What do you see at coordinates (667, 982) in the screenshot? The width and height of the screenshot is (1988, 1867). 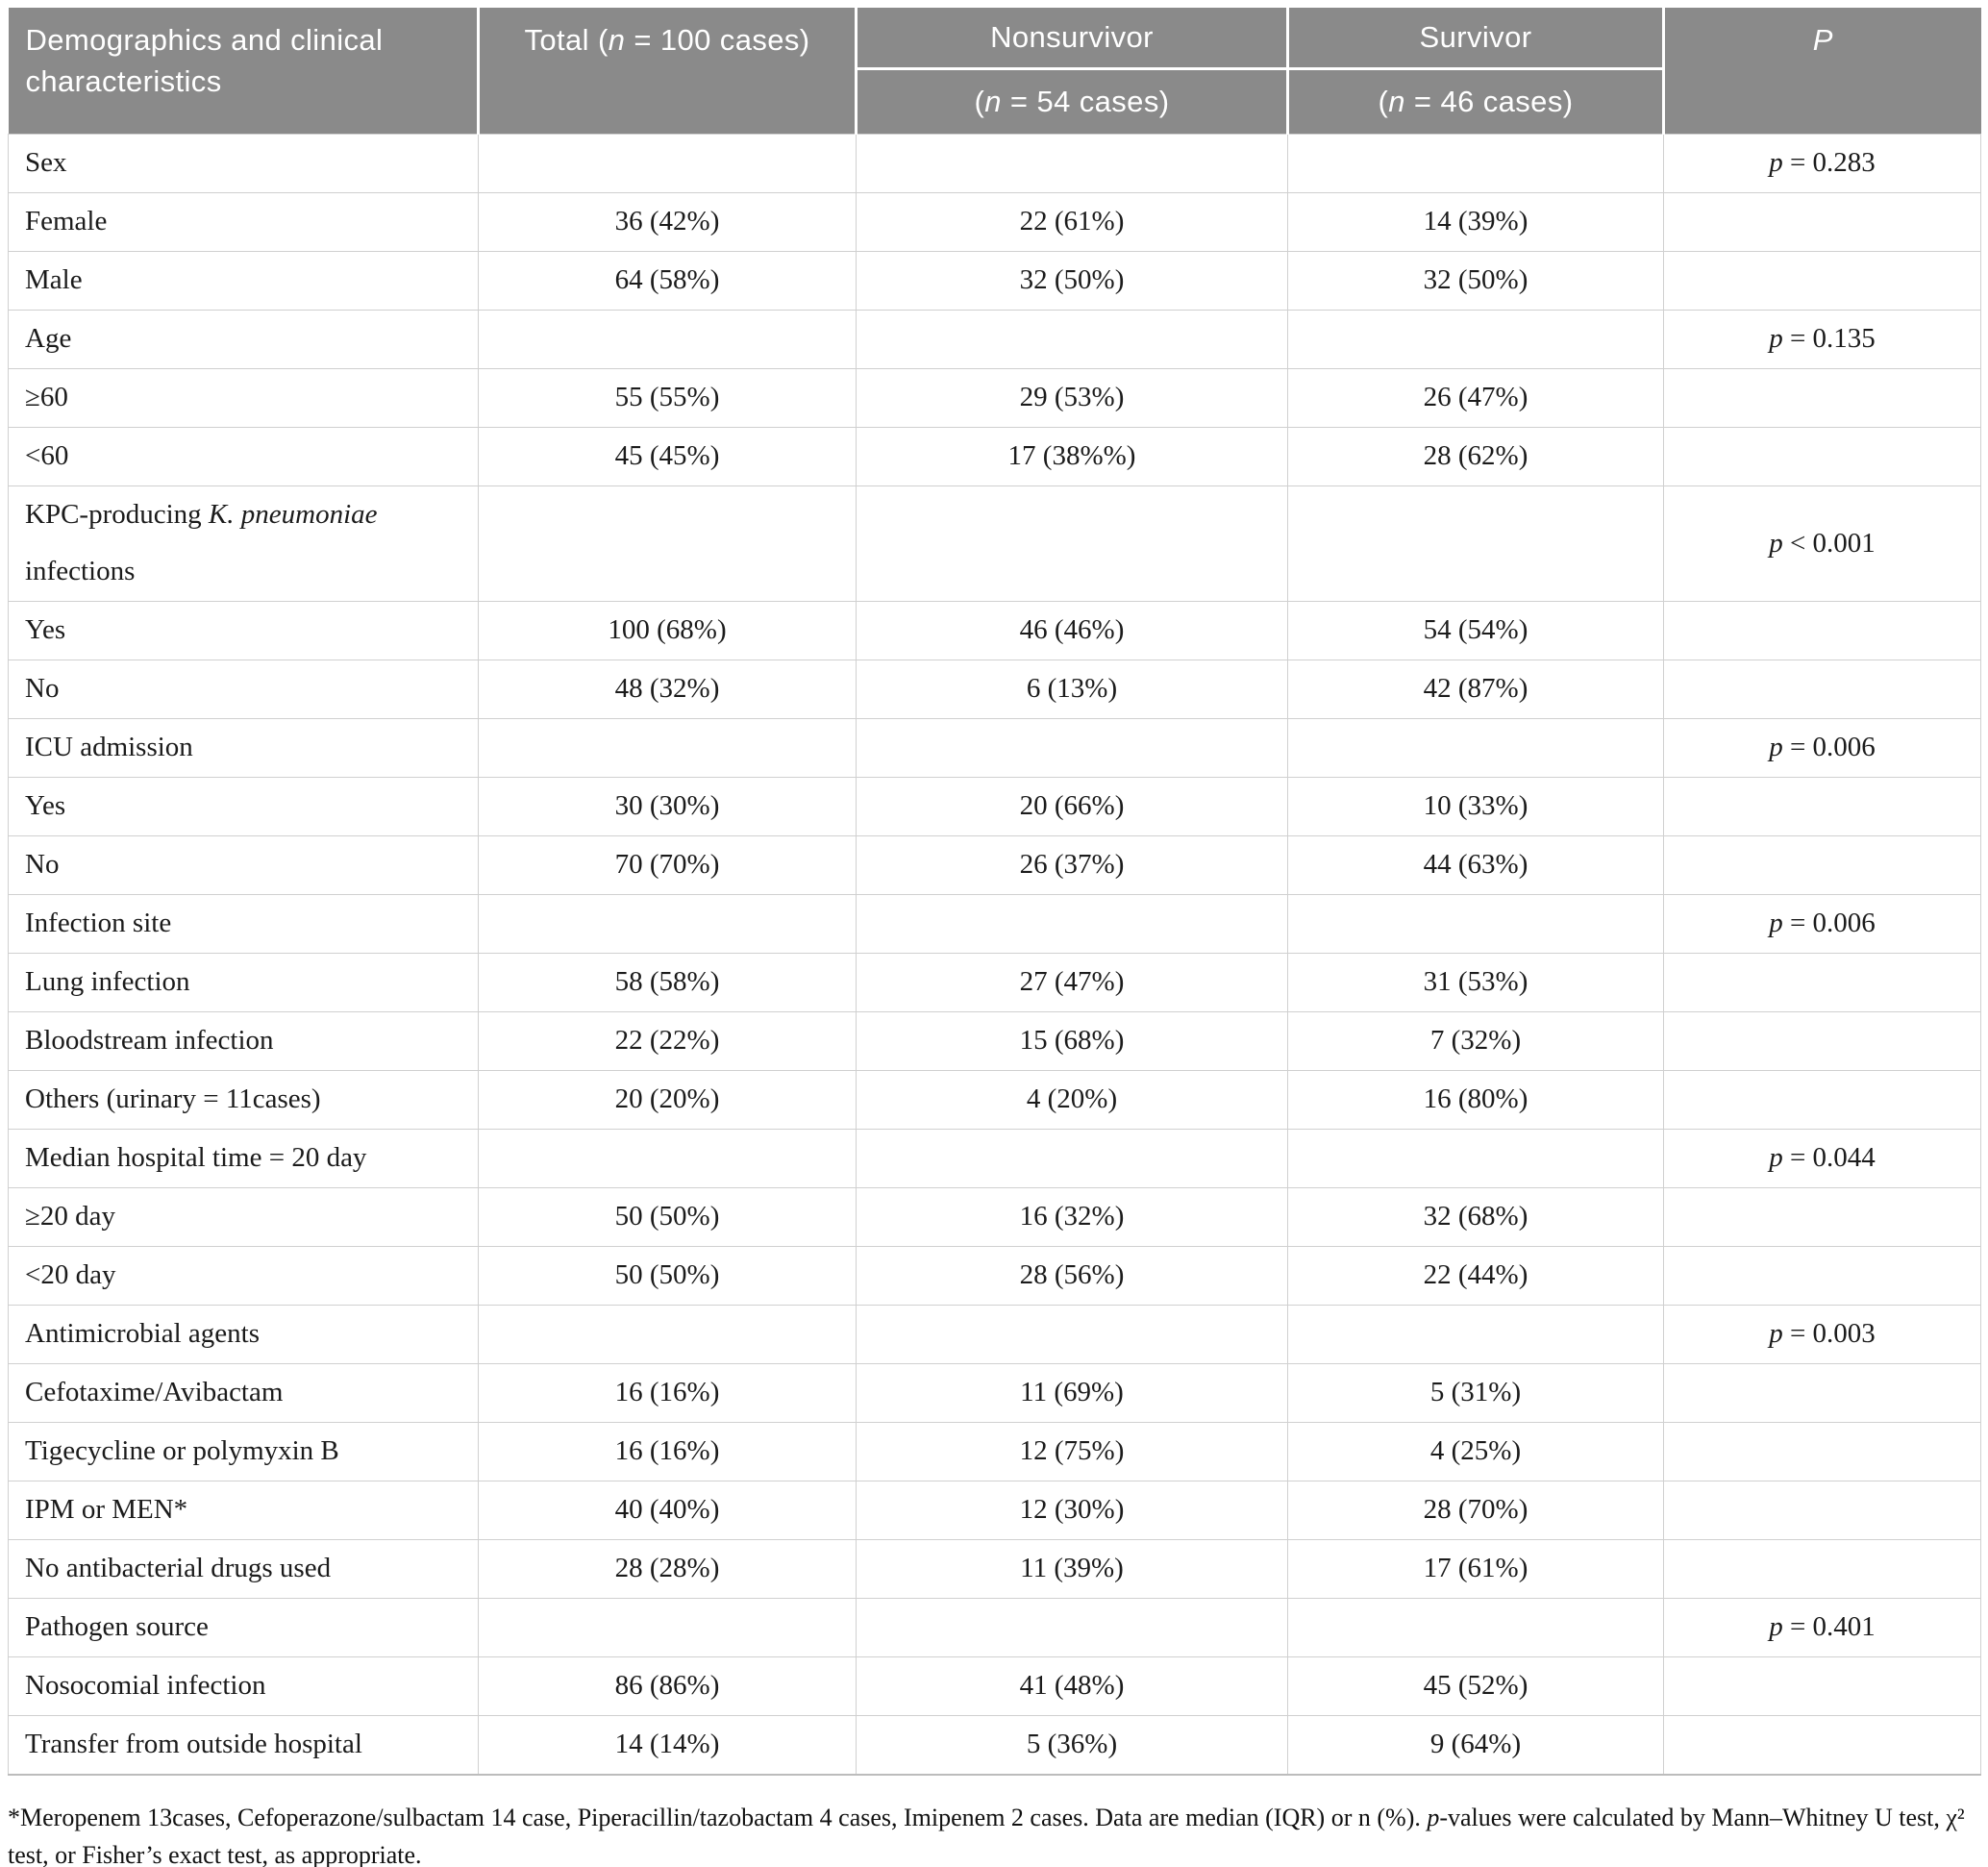 I see `total-cell: 58 (58%)` at bounding box center [667, 982].